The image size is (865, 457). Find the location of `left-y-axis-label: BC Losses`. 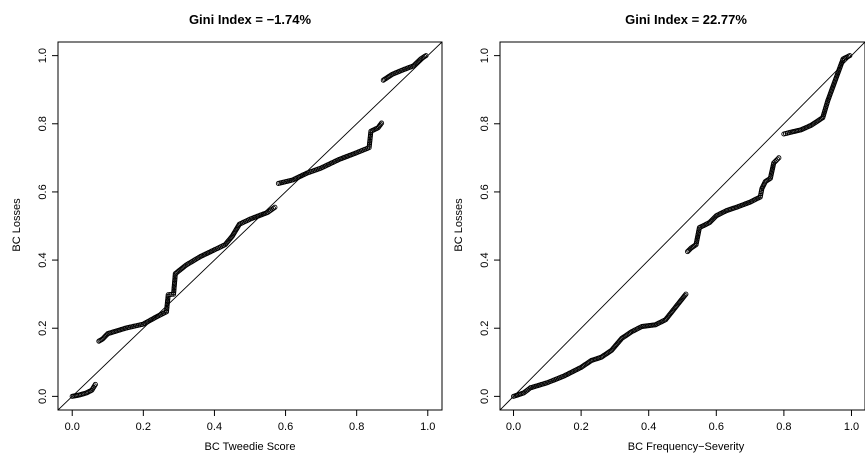

left-y-axis-label: BC Losses is located at coordinates (17, 225).